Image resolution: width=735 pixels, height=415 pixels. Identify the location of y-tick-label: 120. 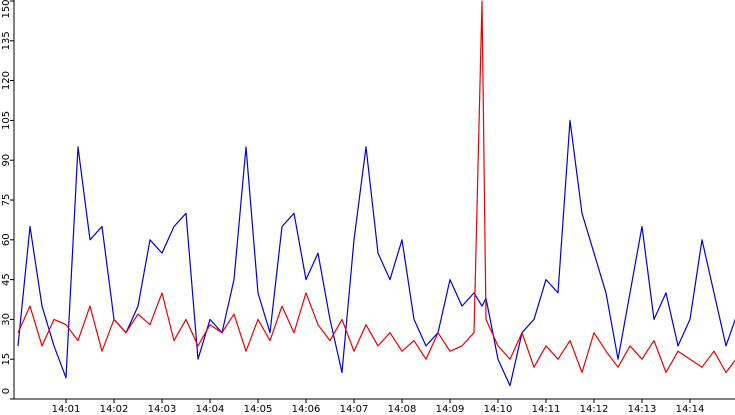
(6, 80).